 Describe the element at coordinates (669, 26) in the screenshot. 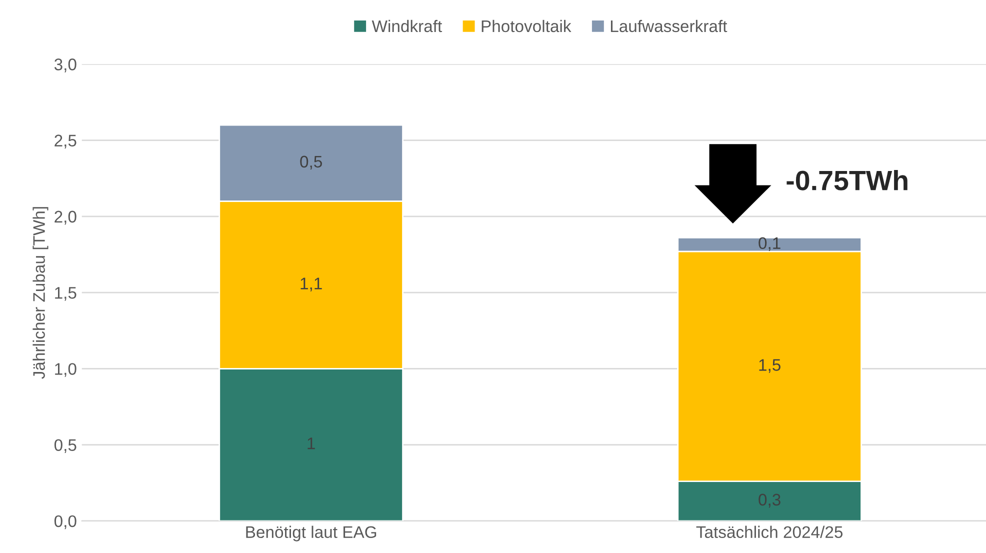

I see `legend-label: Laufwasserkraft` at that location.